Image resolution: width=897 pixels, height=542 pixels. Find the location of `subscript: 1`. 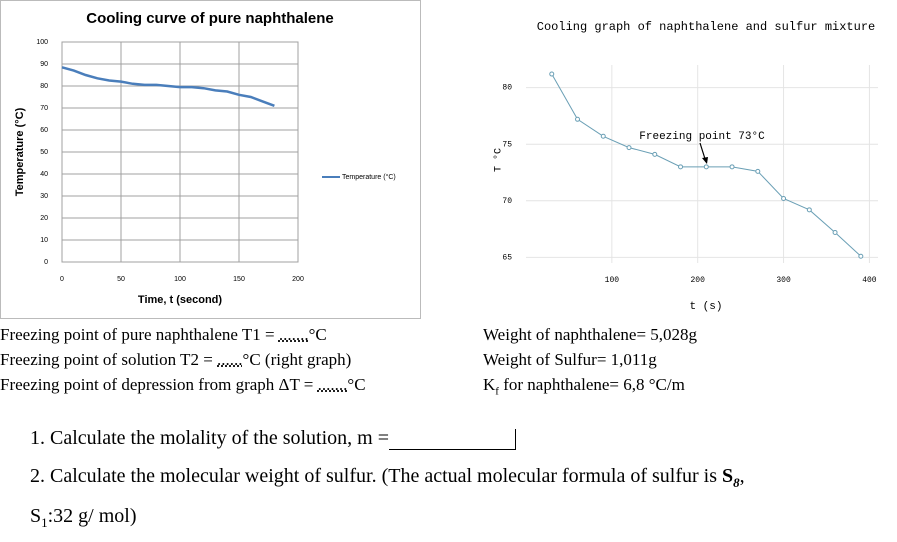

subscript: 1 is located at coordinates (44, 522).